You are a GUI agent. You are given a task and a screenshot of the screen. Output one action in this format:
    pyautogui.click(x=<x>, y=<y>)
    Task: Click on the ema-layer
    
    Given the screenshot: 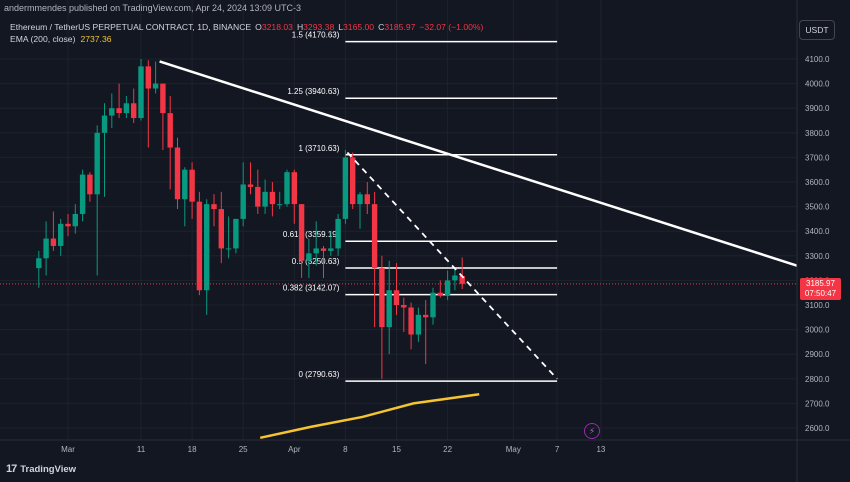 What is the action you would take?
    pyautogui.click(x=369, y=416)
    